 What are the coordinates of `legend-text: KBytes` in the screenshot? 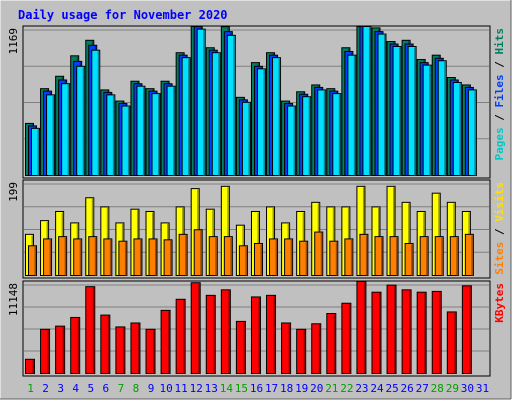 It's located at (499, 303).